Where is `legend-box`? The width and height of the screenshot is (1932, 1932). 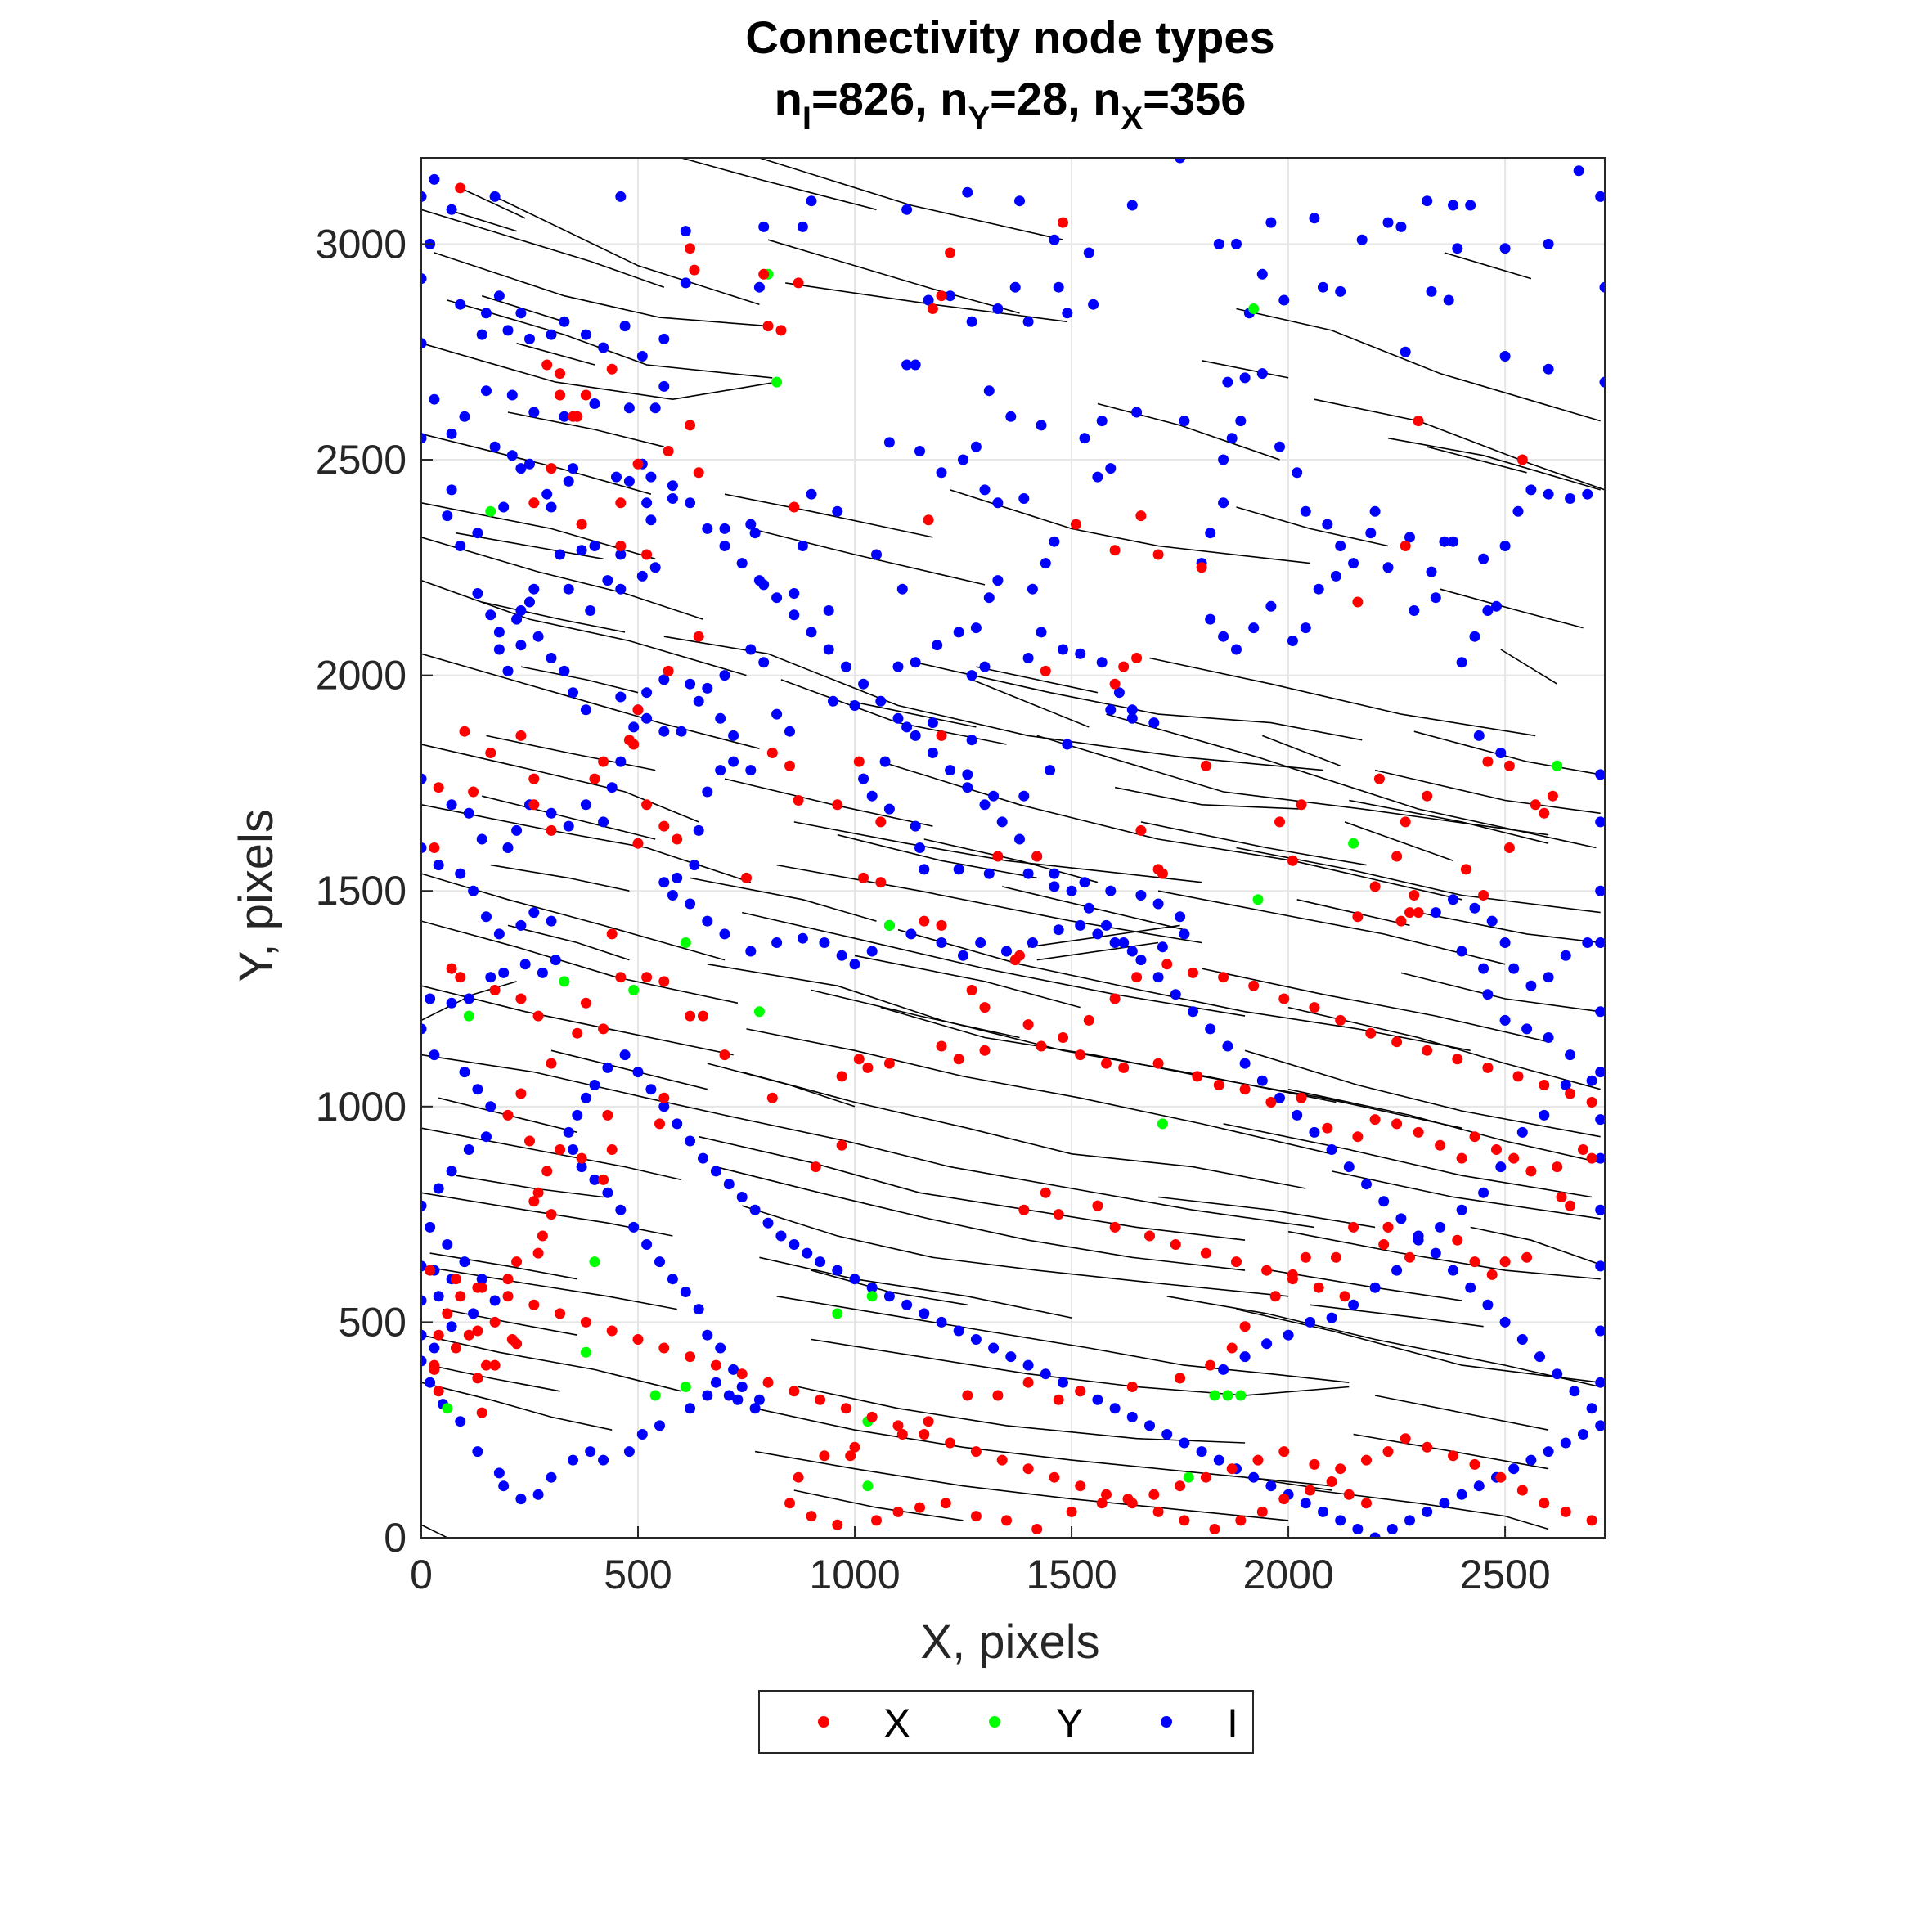 legend-box is located at coordinates (1006, 1722).